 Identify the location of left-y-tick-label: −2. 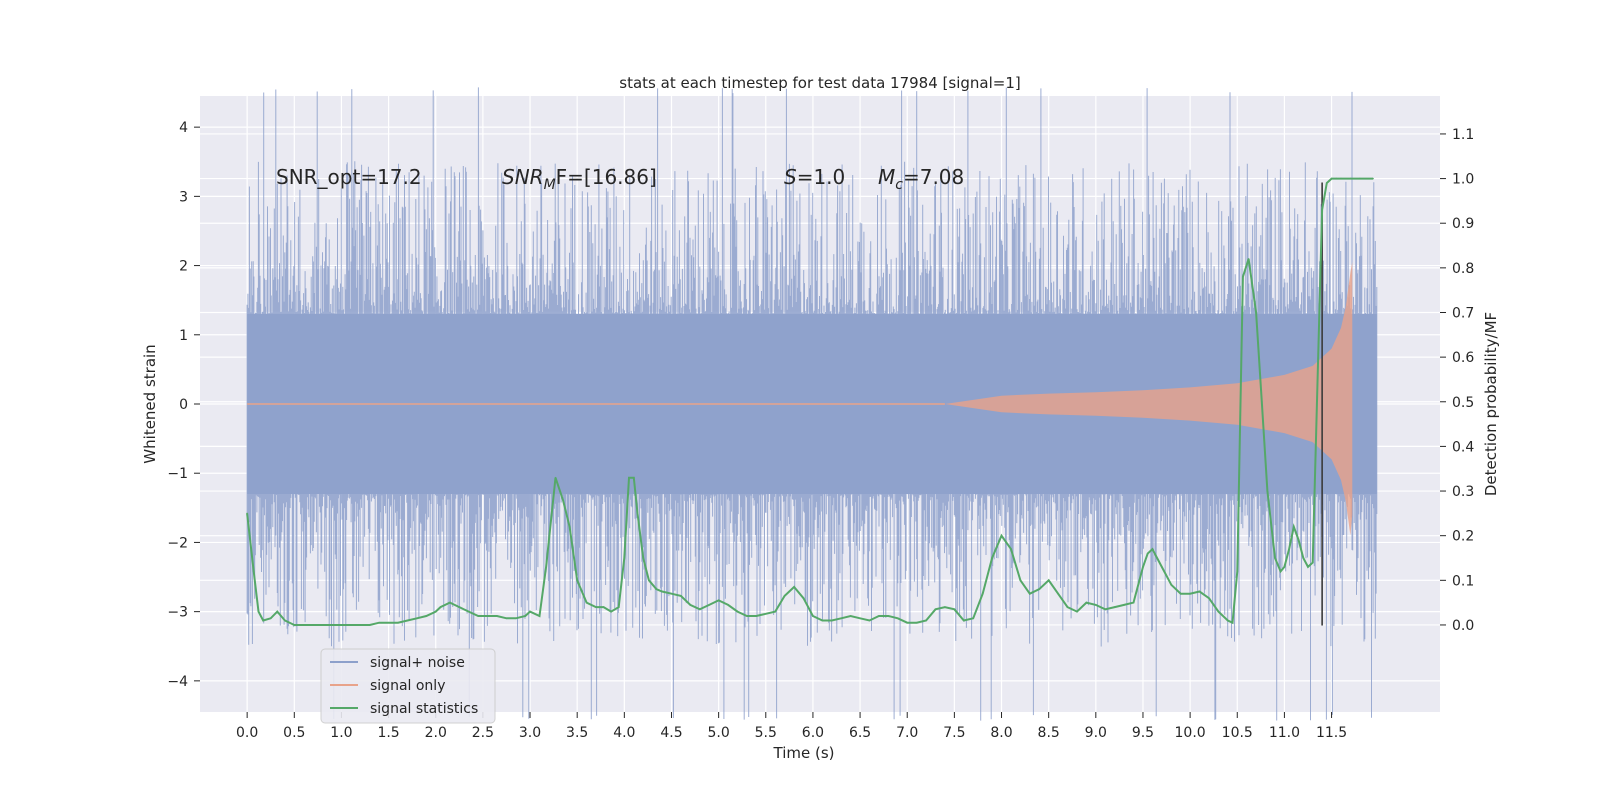
(177, 543).